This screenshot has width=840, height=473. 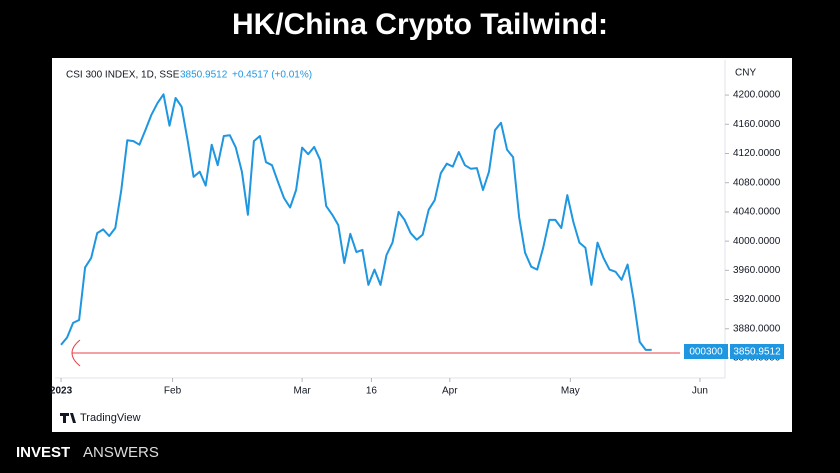 I want to click on x-tick-label: Feb, so click(x=173, y=391).